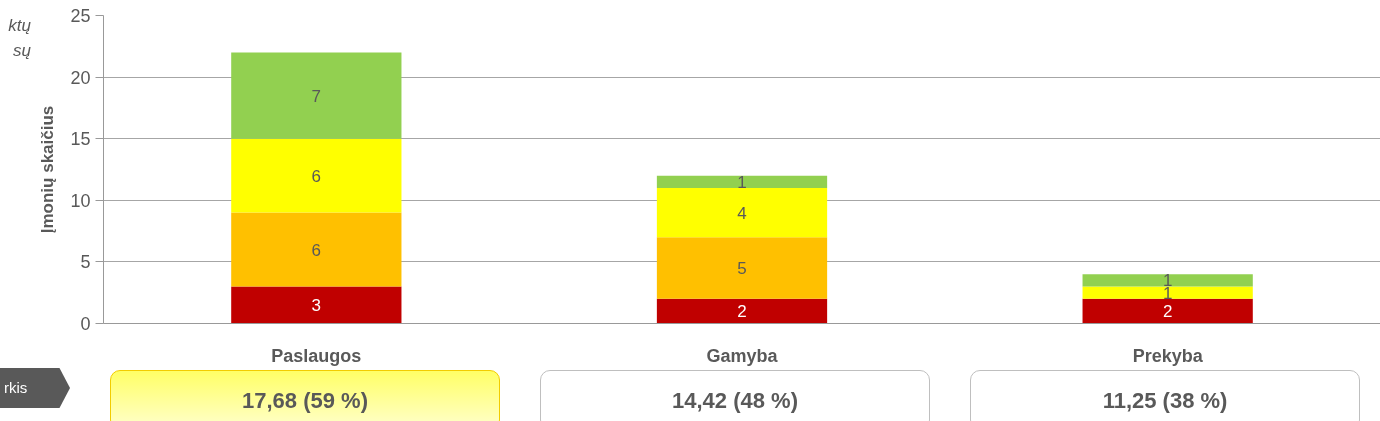 This screenshot has width=1380, height=421. I want to click on text: 14,42 (48 %), so click(735, 395).